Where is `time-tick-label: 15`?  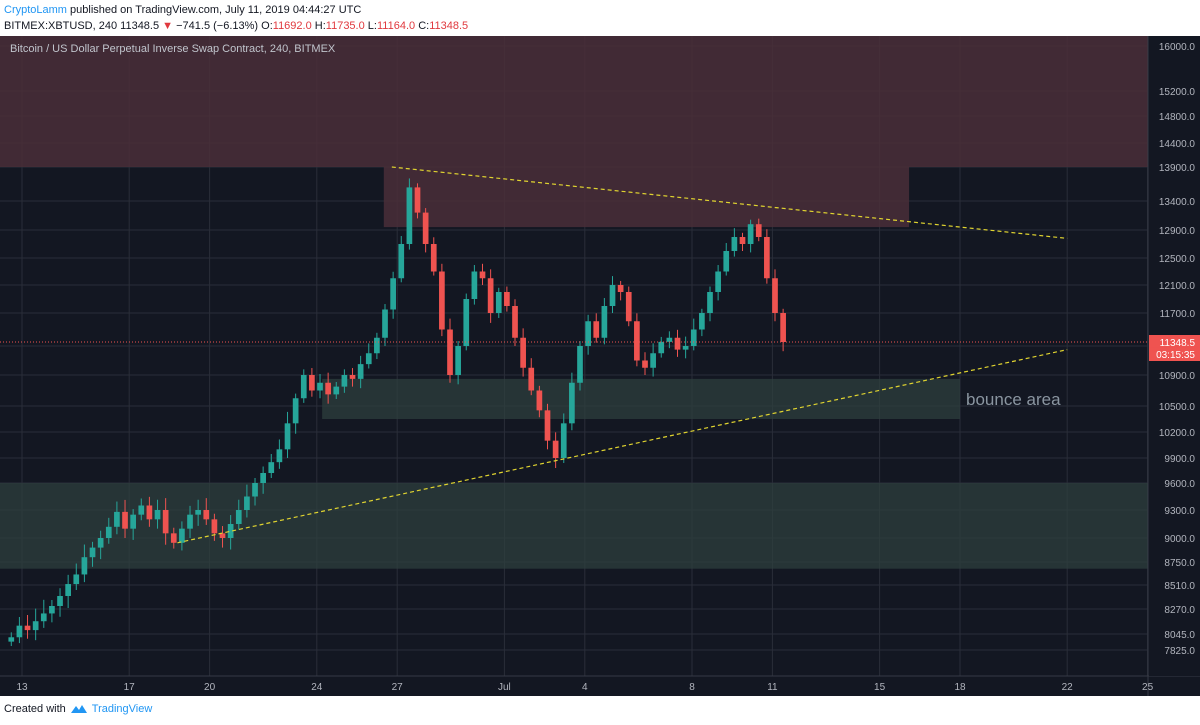
time-tick-label: 15 is located at coordinates (880, 687).